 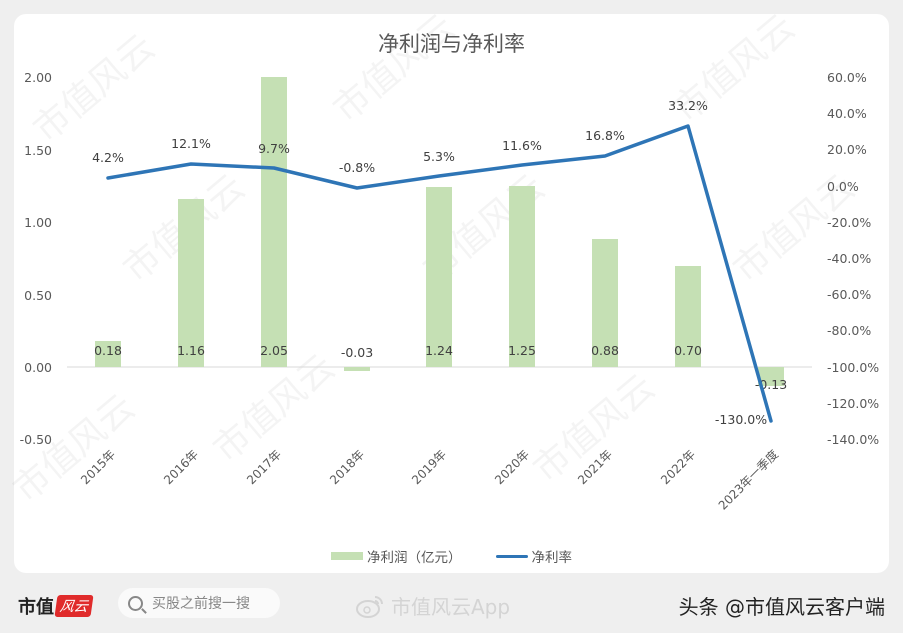 I want to click on svg-text: 33.2%, so click(x=688, y=105).